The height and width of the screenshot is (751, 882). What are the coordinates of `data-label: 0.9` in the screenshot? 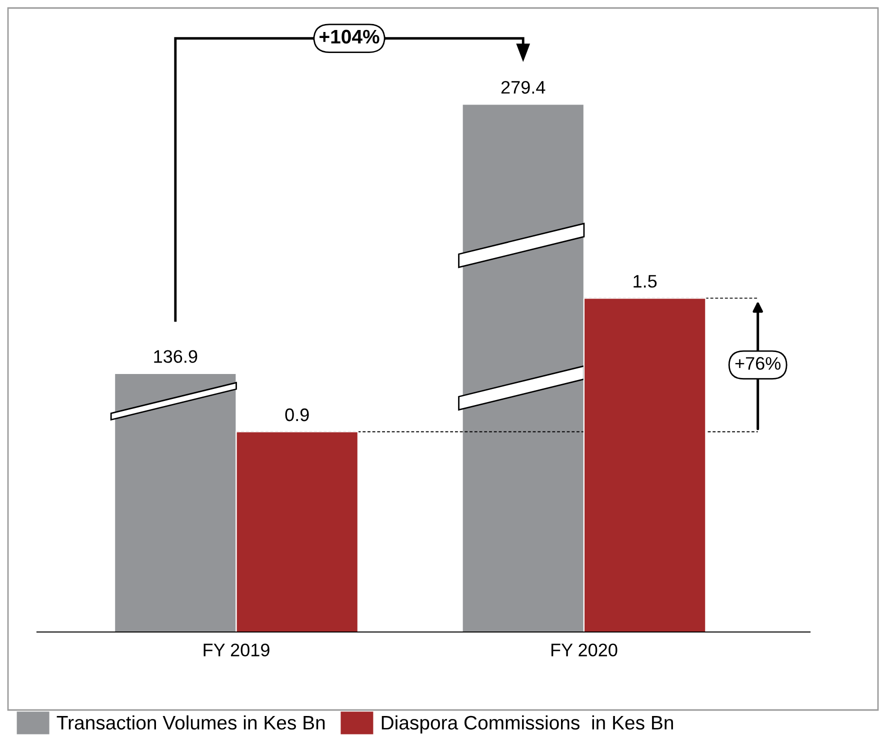 It's located at (297, 415).